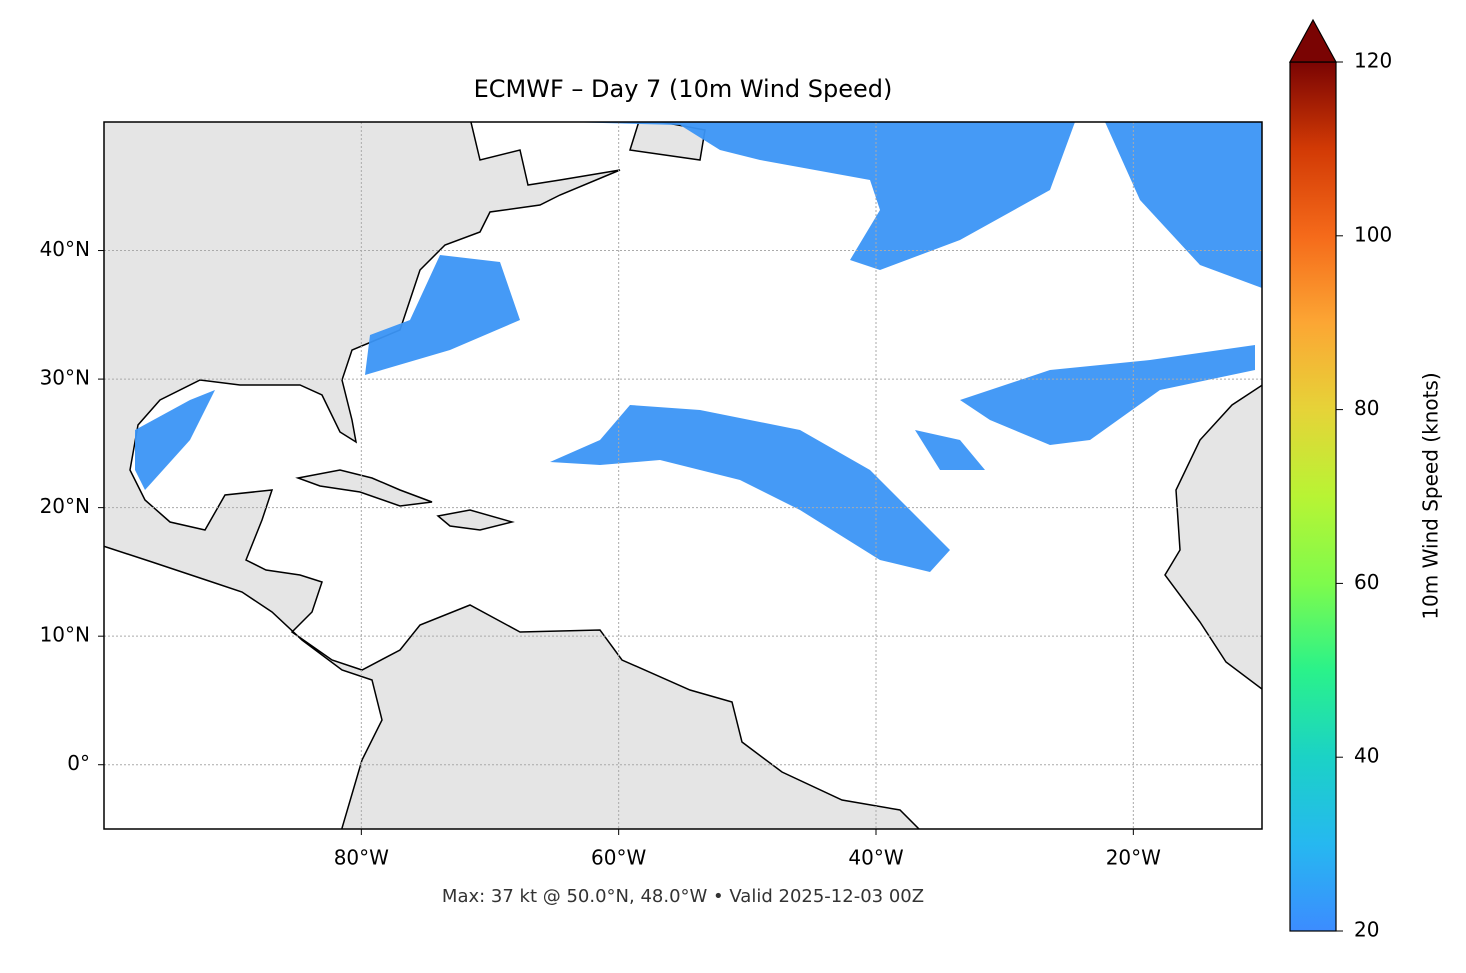 This screenshot has height=973, width=1466. Describe the element at coordinates (875, 858) in the screenshot. I see `x-tick-label: 40°W` at that location.